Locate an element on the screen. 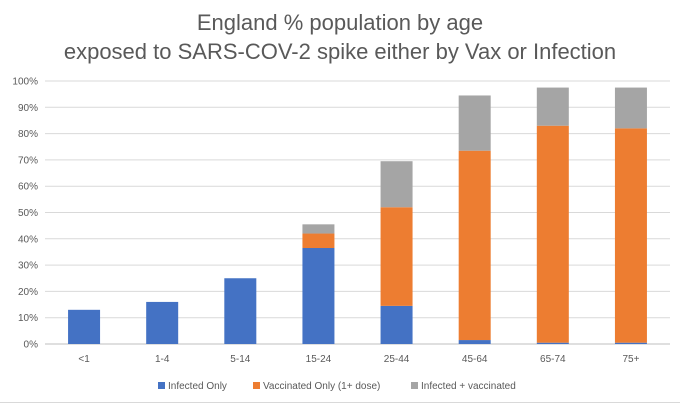  y-tick-label: 90% is located at coordinates (28, 108).